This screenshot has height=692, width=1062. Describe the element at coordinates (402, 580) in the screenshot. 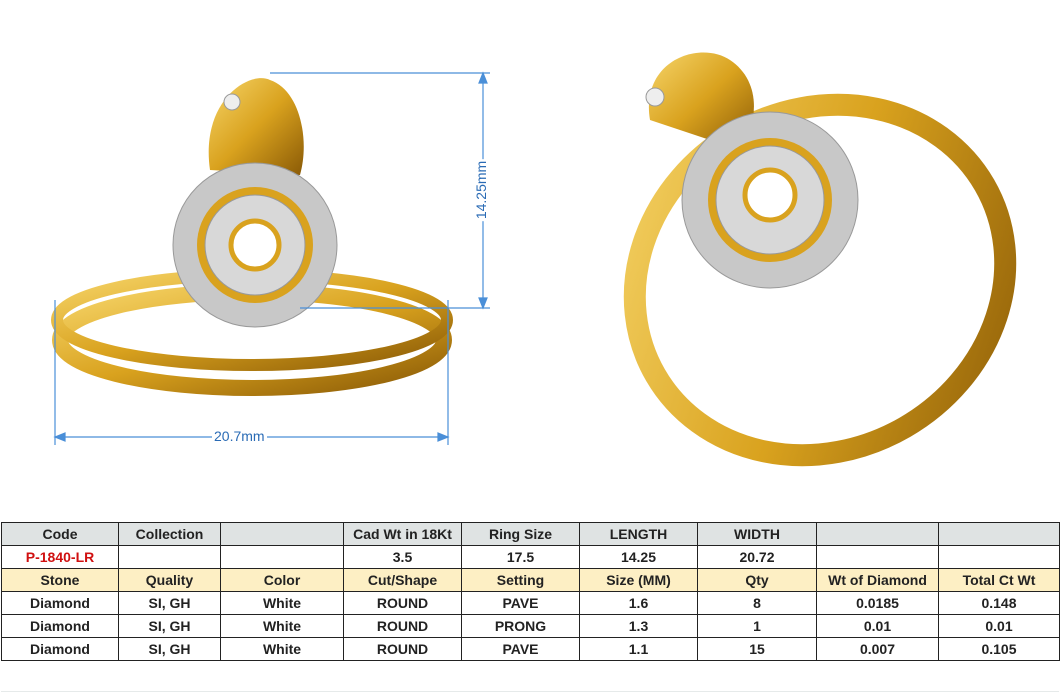

I see `header-cell: Cut/Shape` at that location.